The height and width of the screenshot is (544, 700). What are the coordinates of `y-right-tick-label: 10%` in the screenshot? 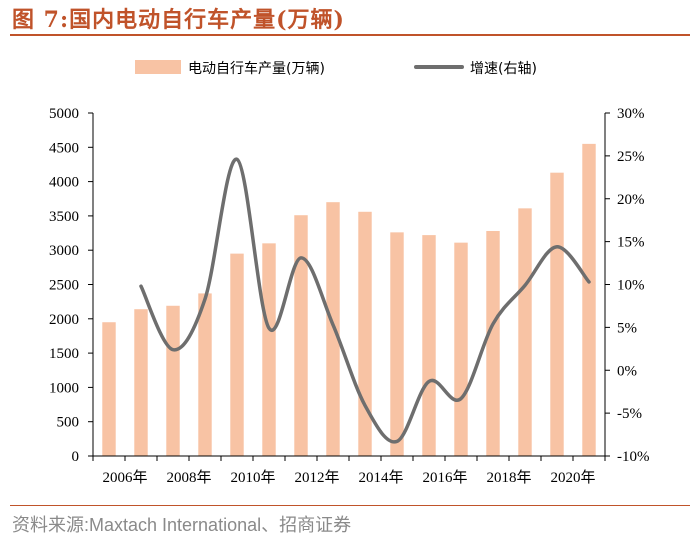 It's located at (631, 286).